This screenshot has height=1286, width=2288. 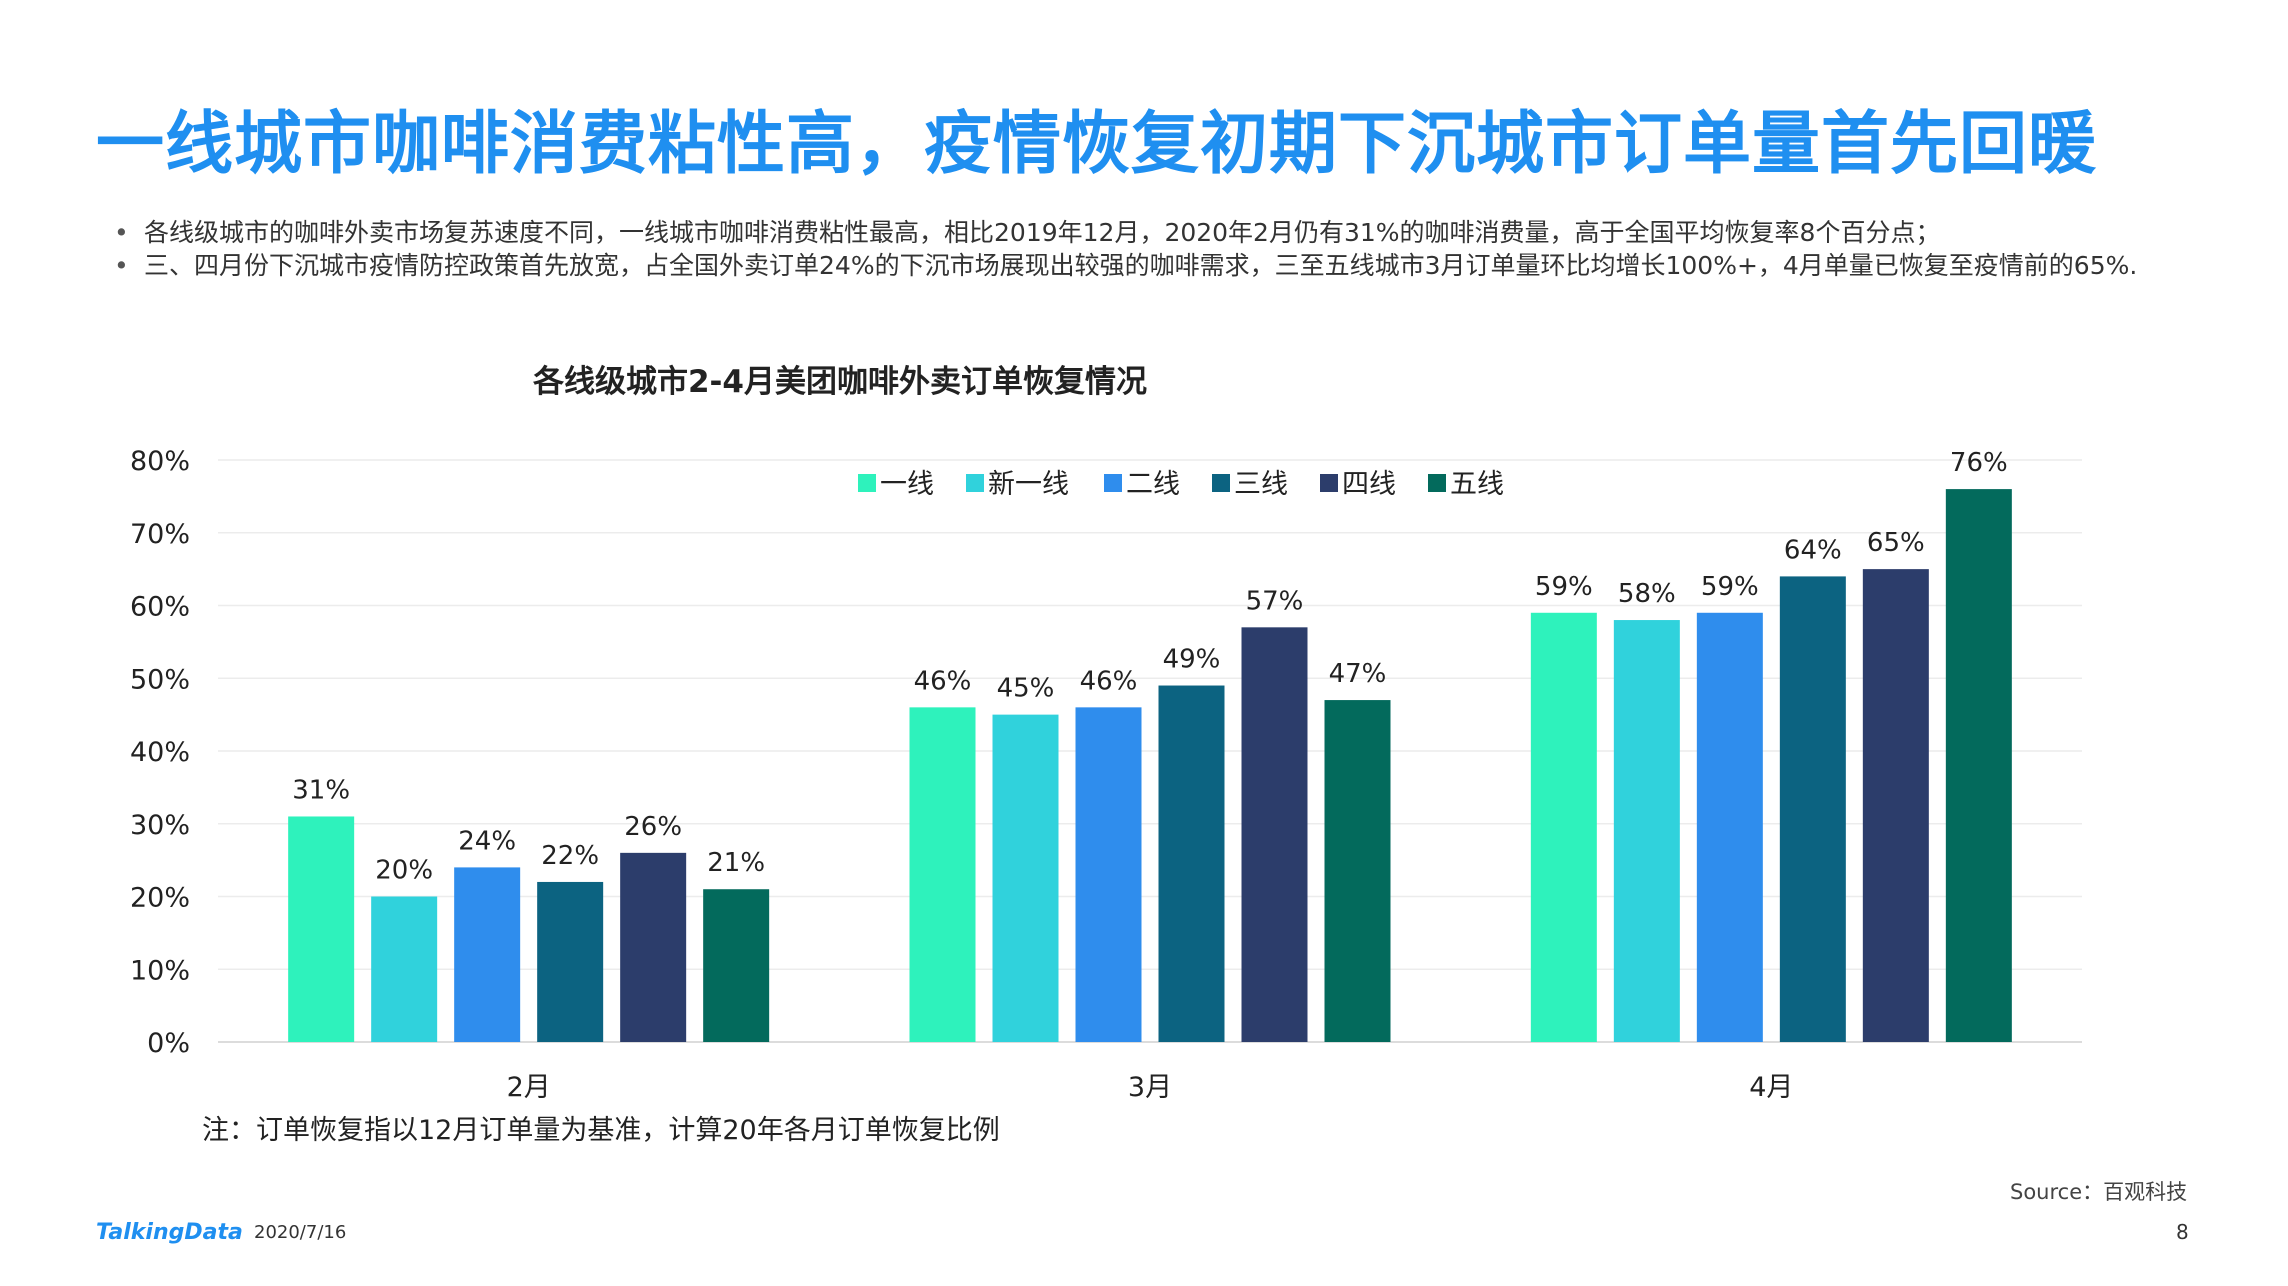 What do you see at coordinates (160, 752) in the screenshot?
I see `y-tick-label: 40%` at bounding box center [160, 752].